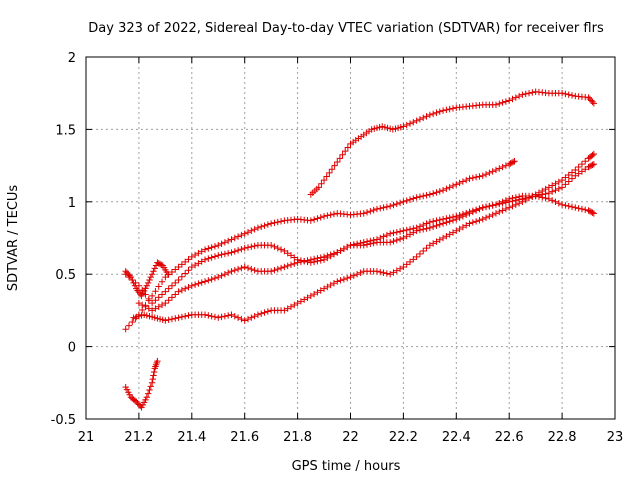 This screenshot has height=480, width=640. What do you see at coordinates (562, 437) in the screenshot?
I see `x-tick-label: 22.8` at bounding box center [562, 437].